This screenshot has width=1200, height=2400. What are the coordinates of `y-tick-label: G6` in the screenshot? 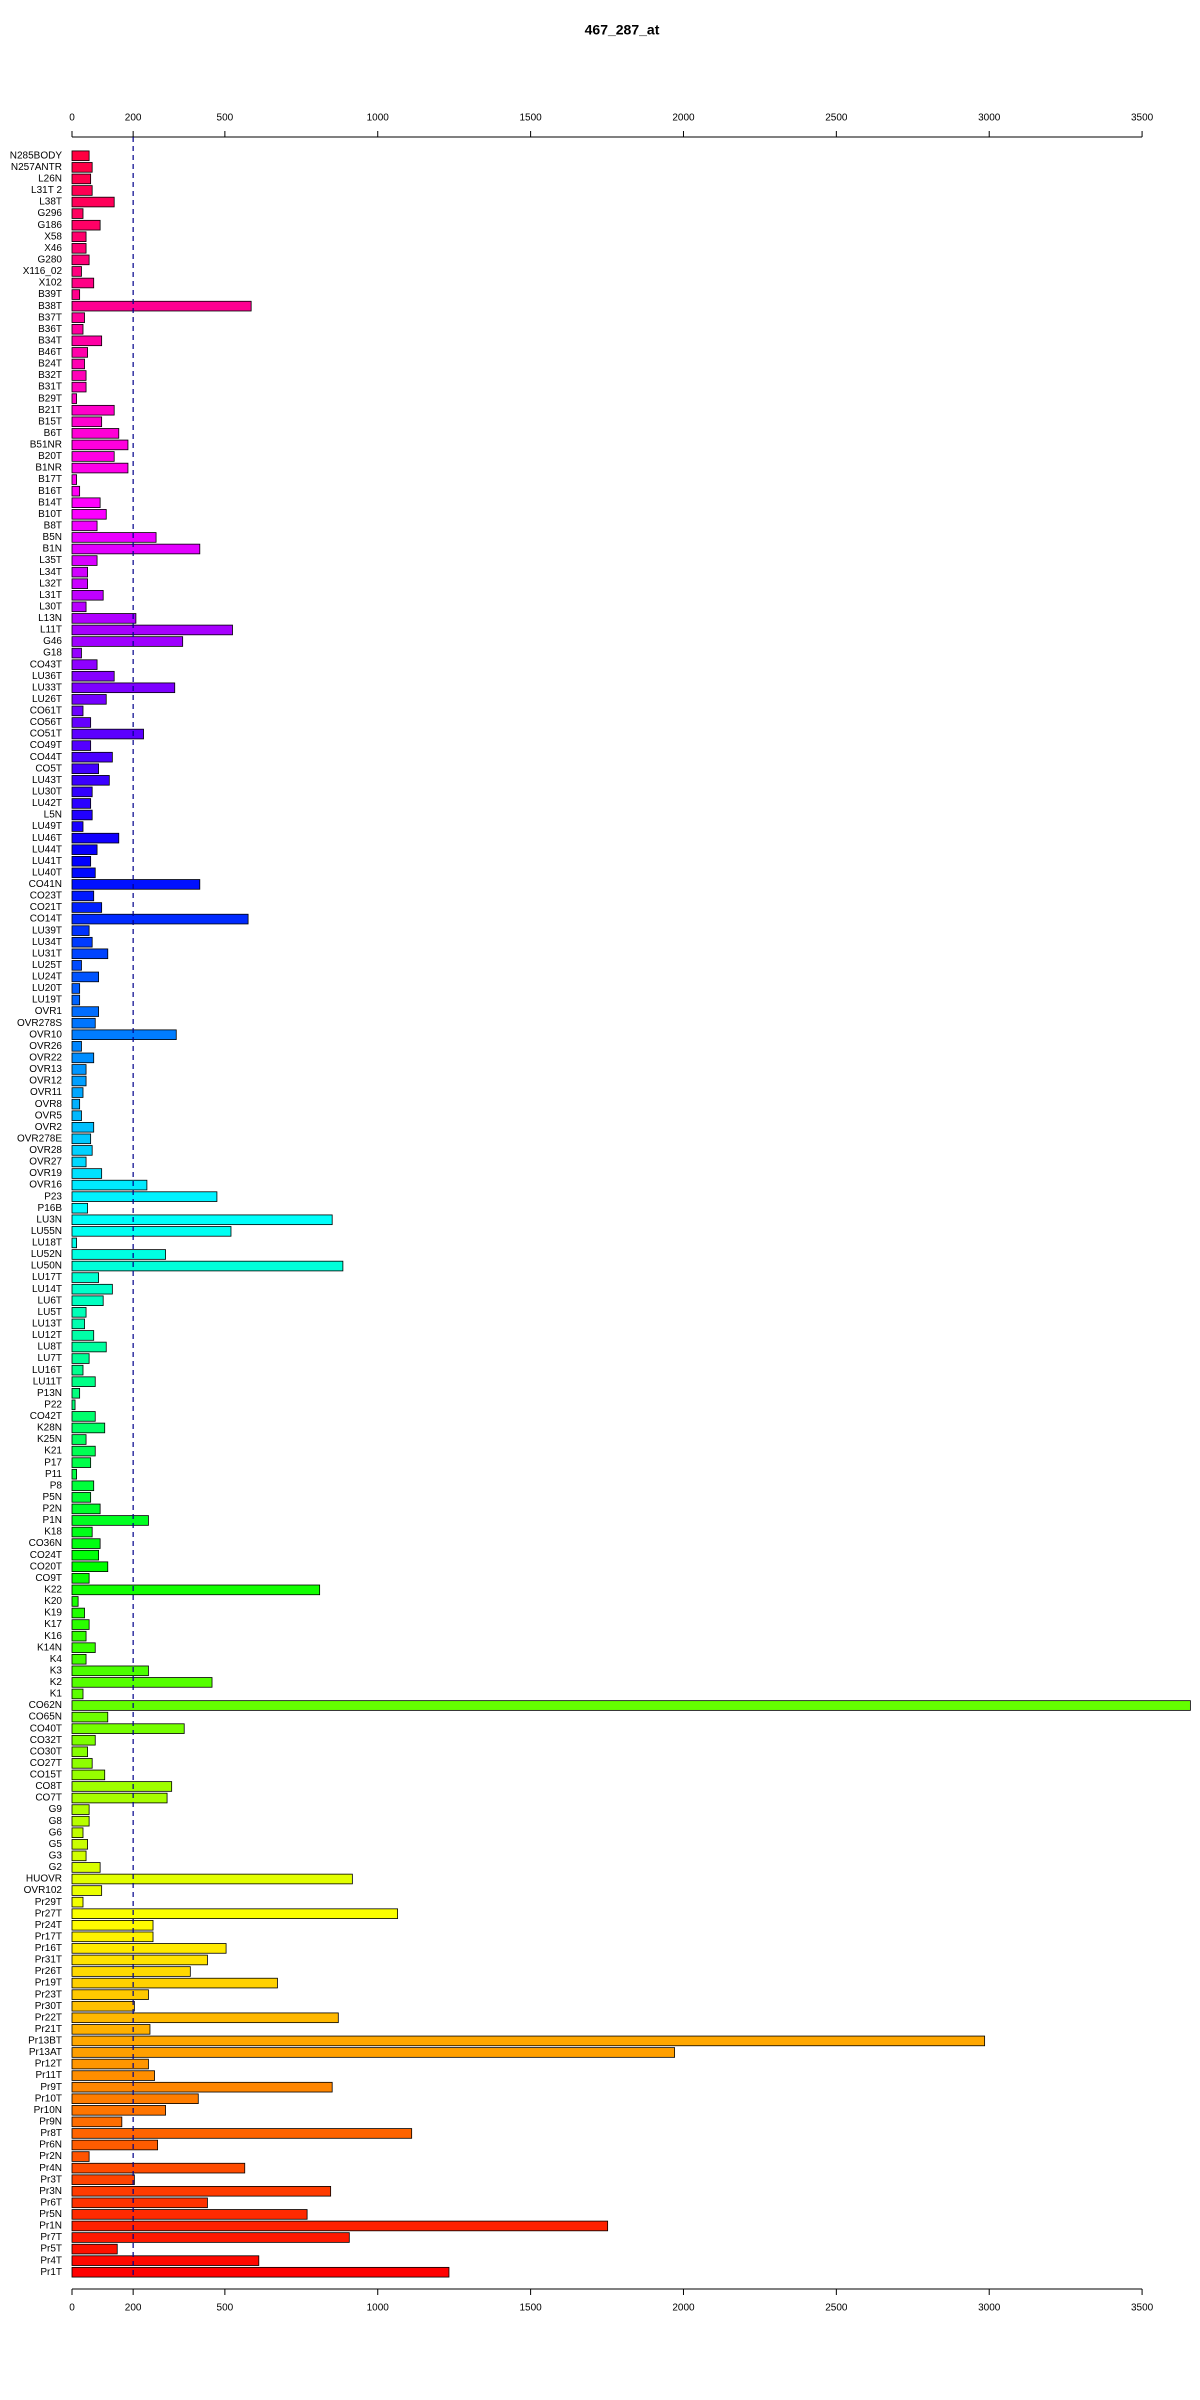 It's located at (56, 1832).